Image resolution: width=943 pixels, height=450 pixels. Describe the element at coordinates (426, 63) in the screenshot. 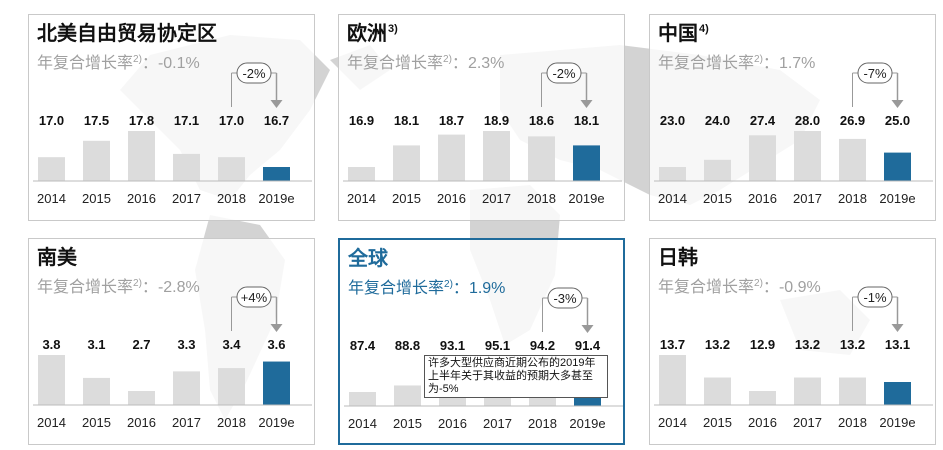

I see `cagr-label: 年复合增长率2)：2.3%` at that location.